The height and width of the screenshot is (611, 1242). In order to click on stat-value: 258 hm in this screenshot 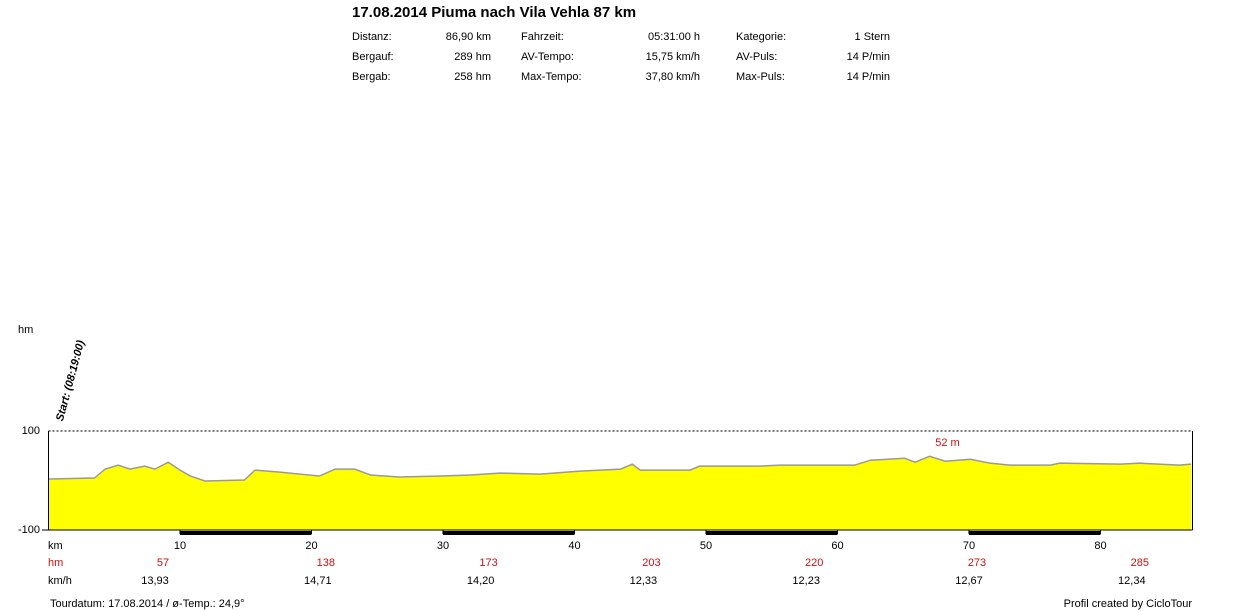, I will do `click(472, 77)`.